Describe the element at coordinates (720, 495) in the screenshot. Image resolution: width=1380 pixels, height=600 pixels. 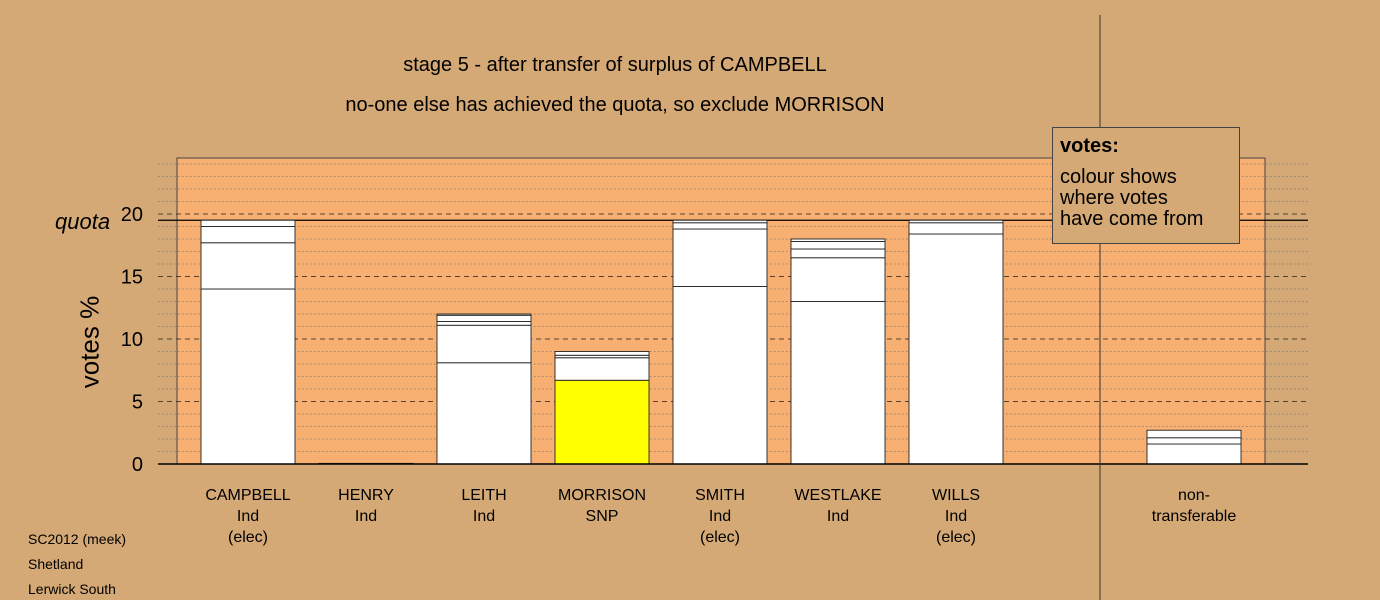
I see `candidate-label-line: SMITH` at that location.